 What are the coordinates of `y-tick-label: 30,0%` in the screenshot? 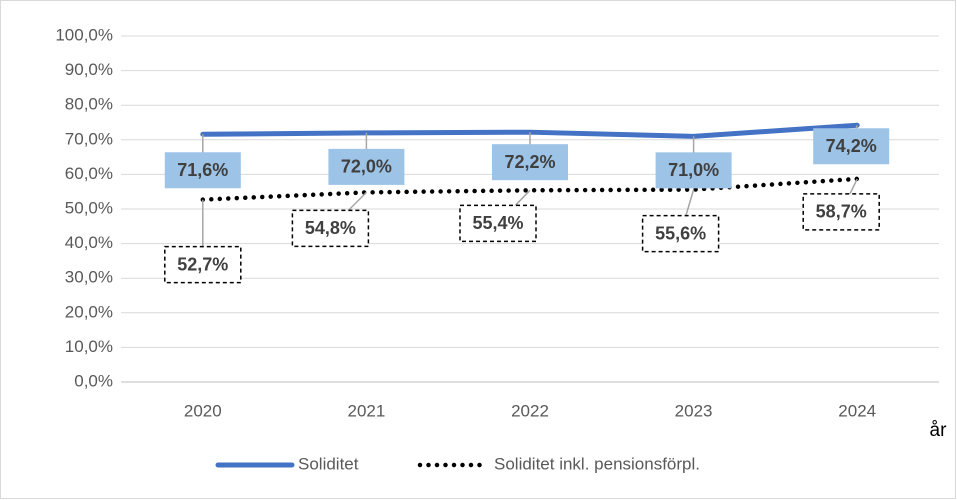 It's located at (89, 277).